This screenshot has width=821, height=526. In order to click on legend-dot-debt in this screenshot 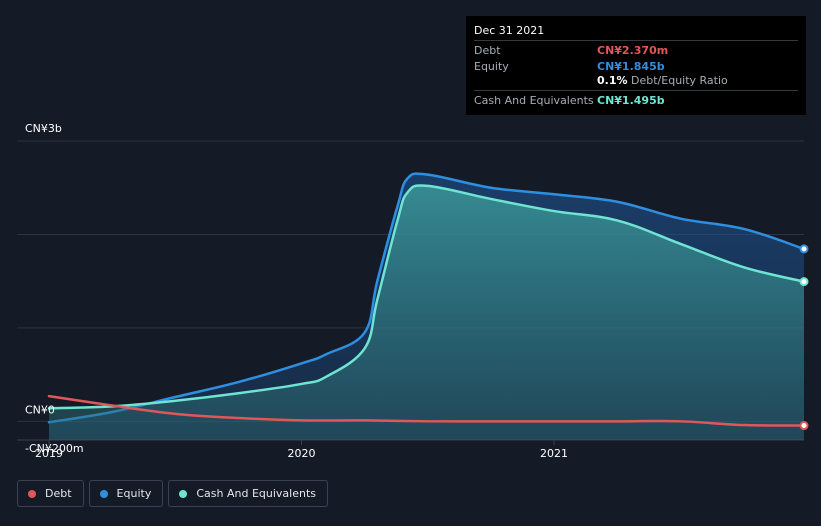, I will do `click(32, 493)`.